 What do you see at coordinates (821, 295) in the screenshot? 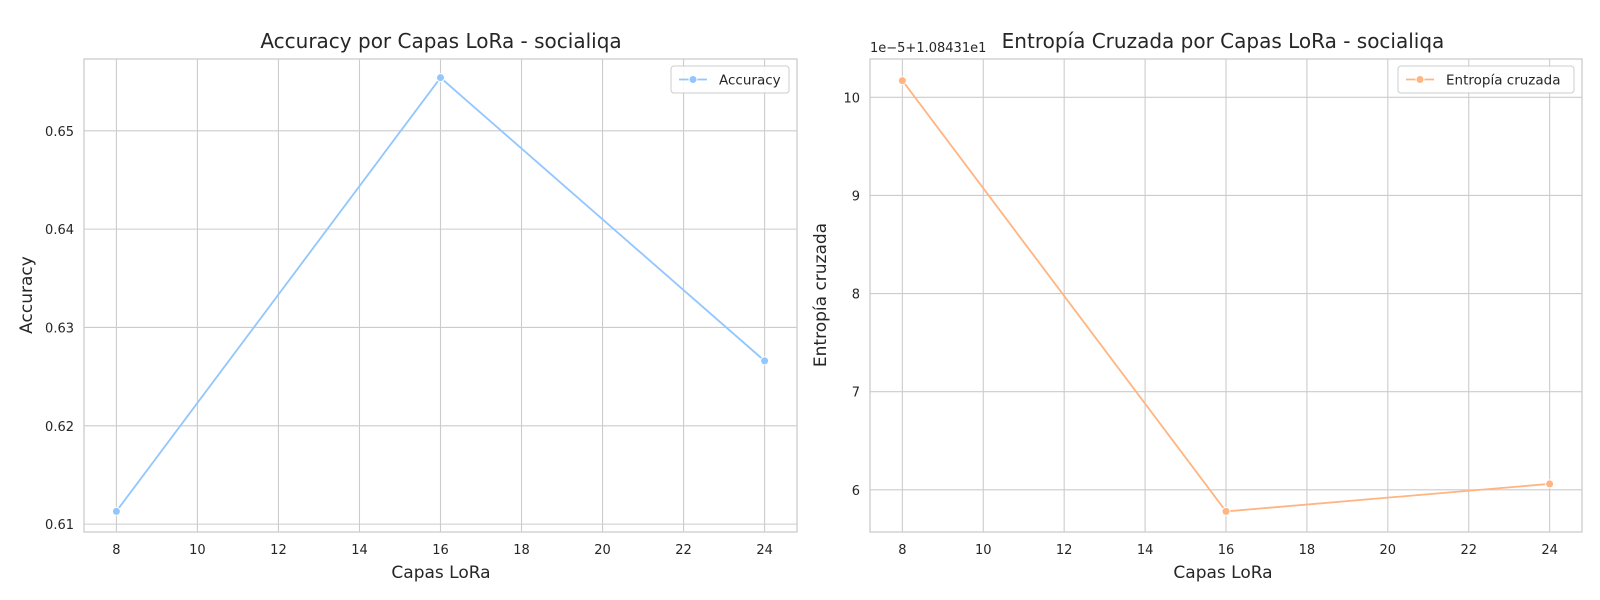
I see `y-axis-label: Entropía cruzada` at bounding box center [821, 295].